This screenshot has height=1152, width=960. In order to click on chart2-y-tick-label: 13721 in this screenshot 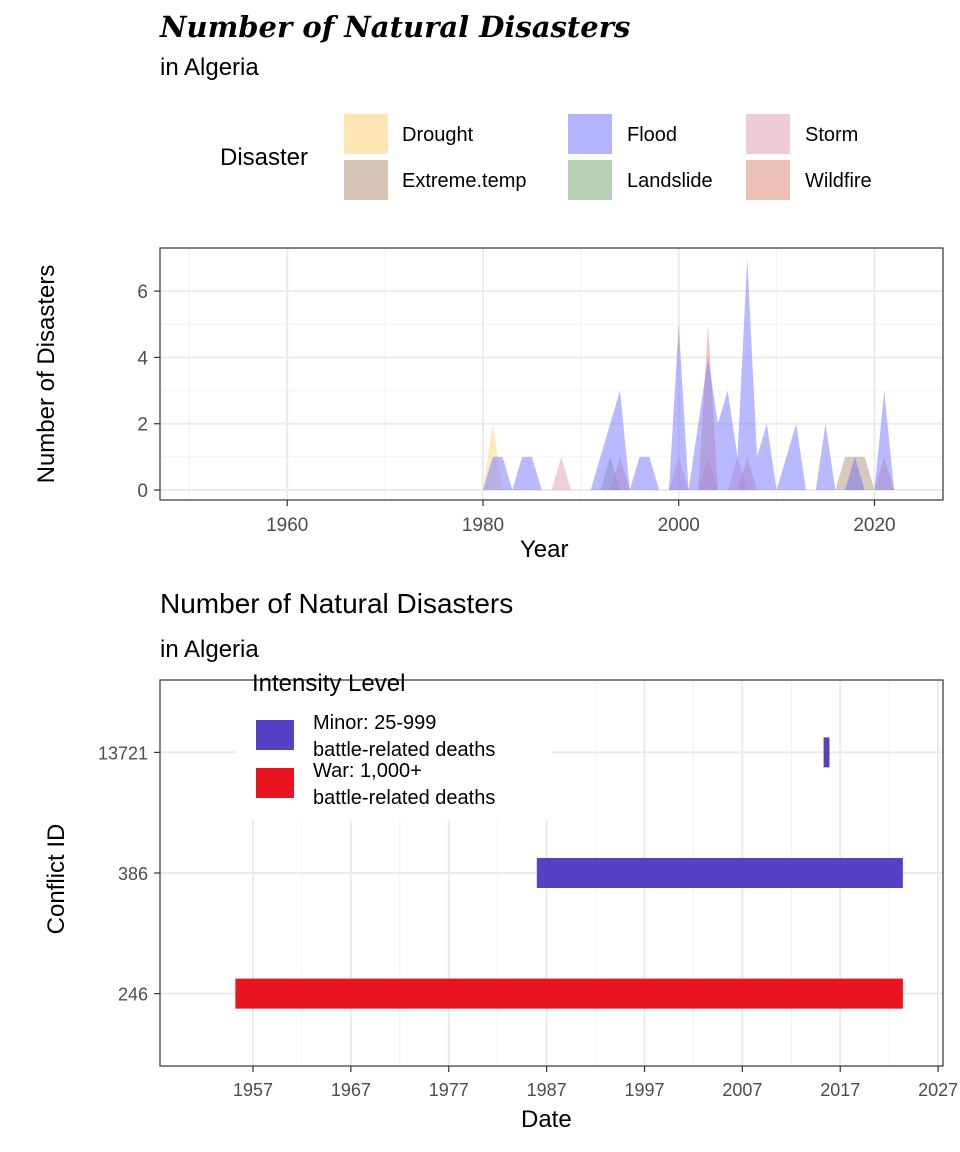, I will do `click(123, 753)`.